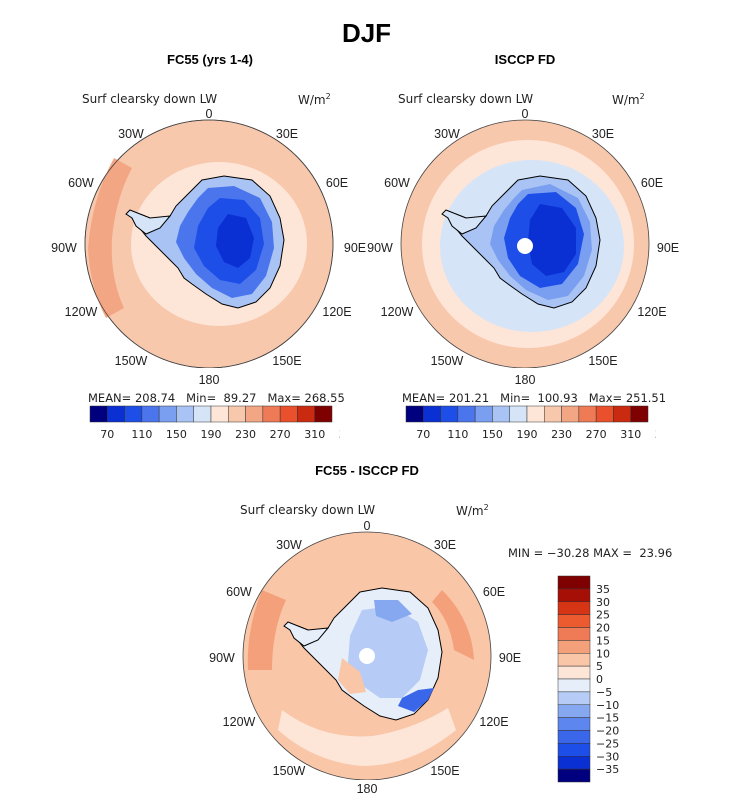 This screenshot has width=733, height=798. What do you see at coordinates (607, 718) in the screenshot?
I see `colorbar-diff-tick-10: −15` at bounding box center [607, 718].